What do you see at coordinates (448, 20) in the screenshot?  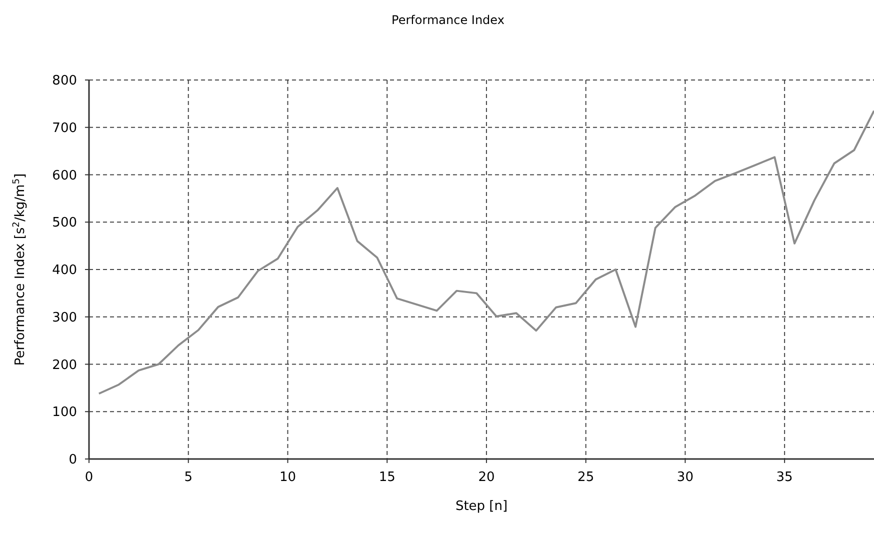 I see `chart-title: Performance Index` at bounding box center [448, 20].